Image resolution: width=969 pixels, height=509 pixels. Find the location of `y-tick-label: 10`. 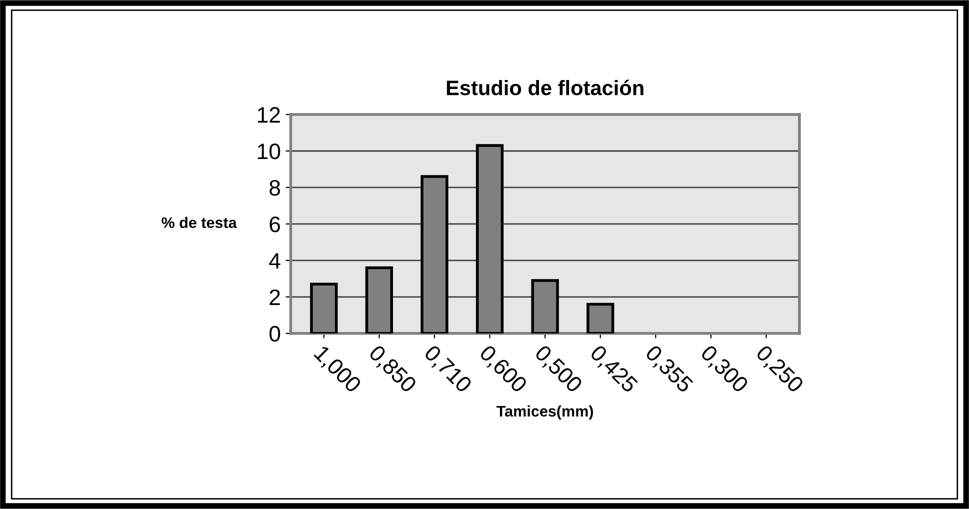

y-tick-label: 10 is located at coordinates (269, 152).